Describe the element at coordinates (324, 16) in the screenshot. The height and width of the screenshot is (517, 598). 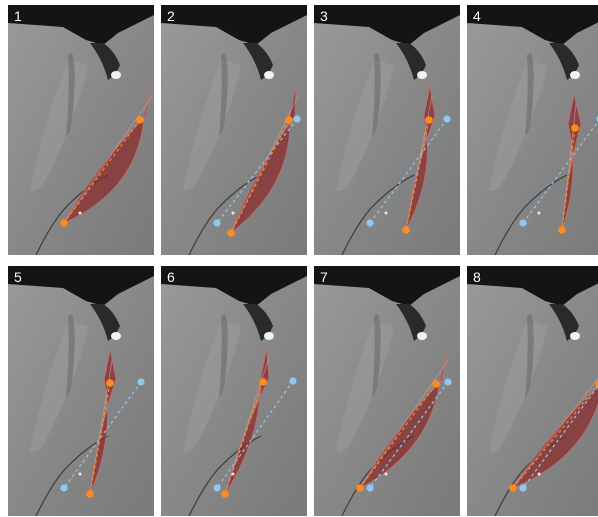
I see `panel-number-label: 3` at that location.